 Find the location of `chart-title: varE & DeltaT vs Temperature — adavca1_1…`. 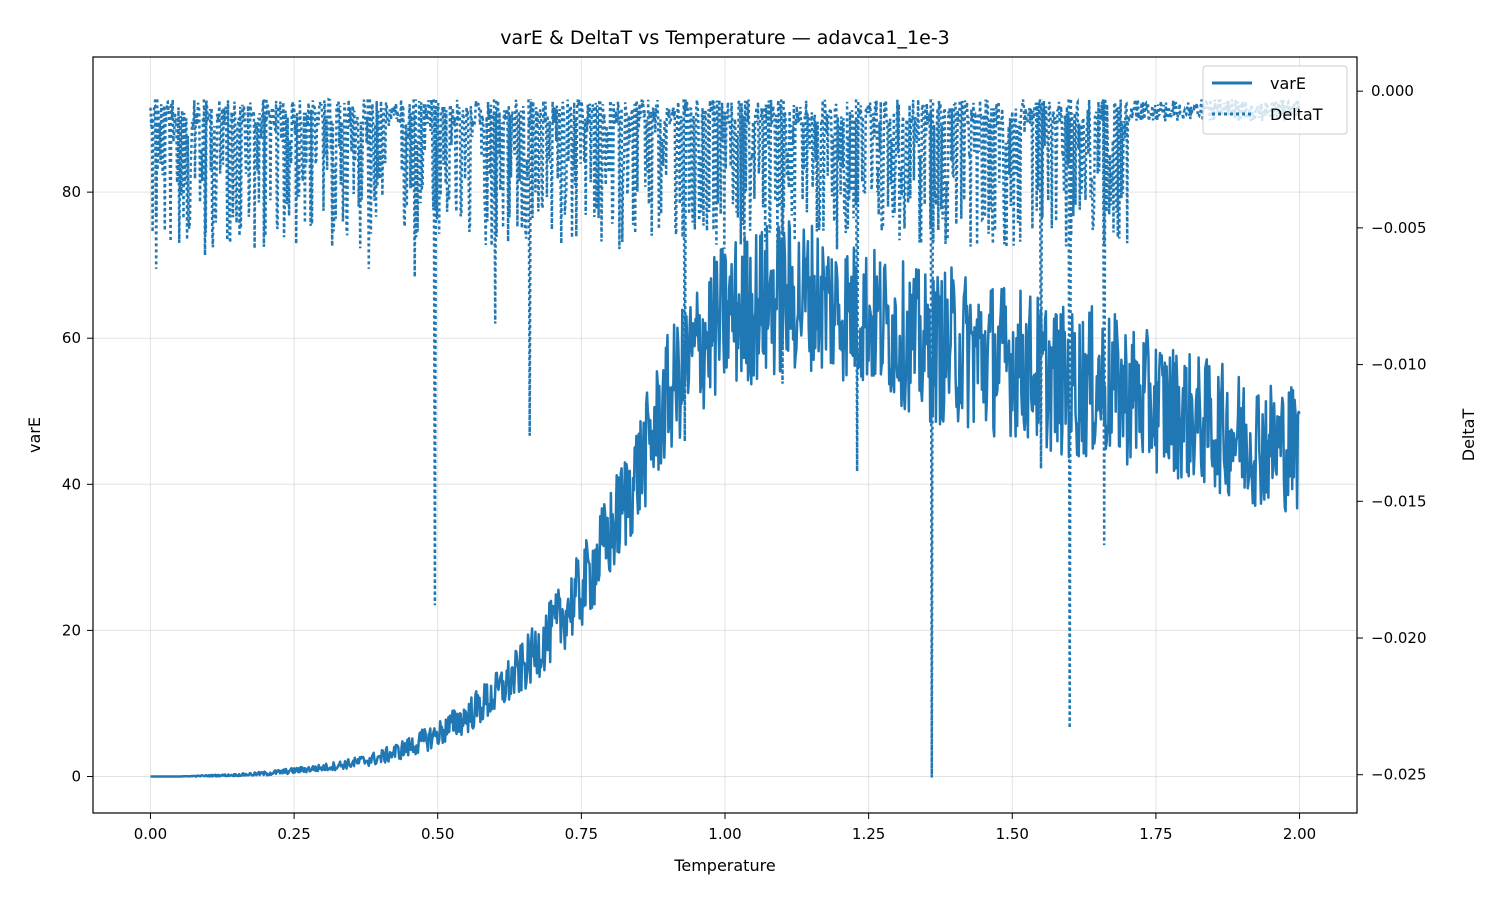

chart-title: varE & DeltaT vs Temperature — adavca1_1… is located at coordinates (725, 38).